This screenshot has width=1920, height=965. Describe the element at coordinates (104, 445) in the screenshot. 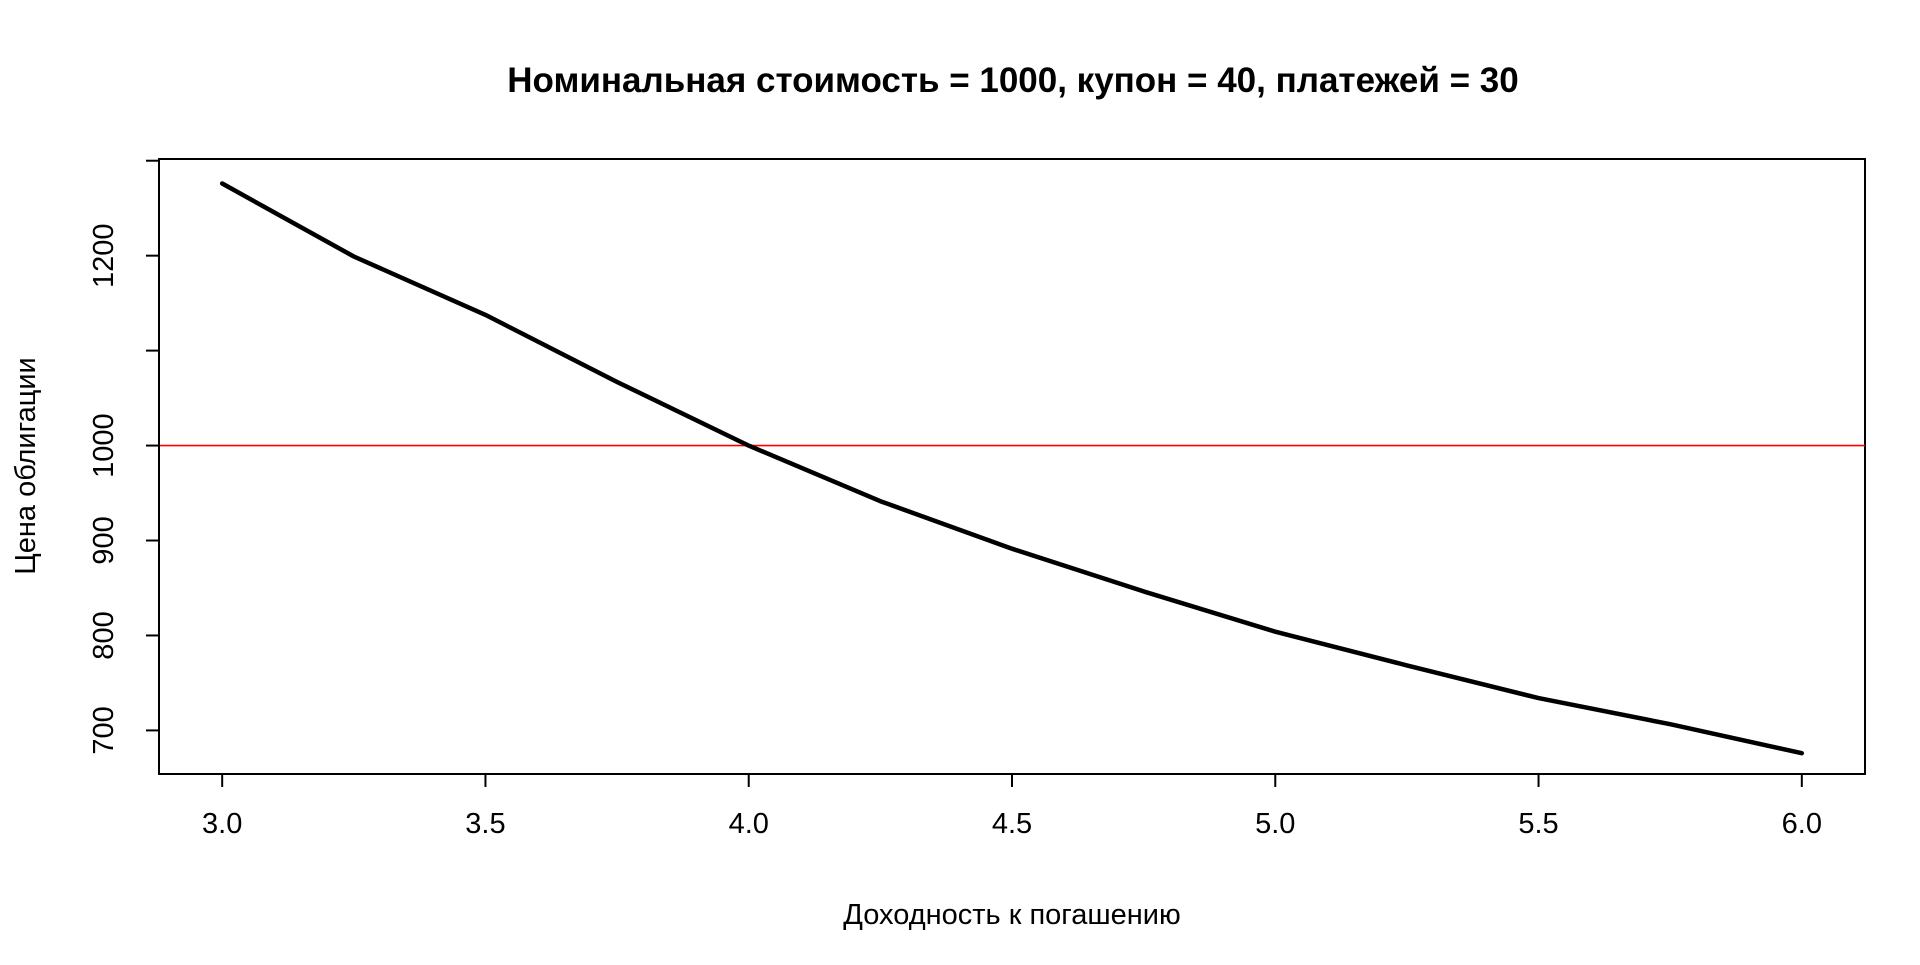

I see `y-tick-label: 1000` at that location.